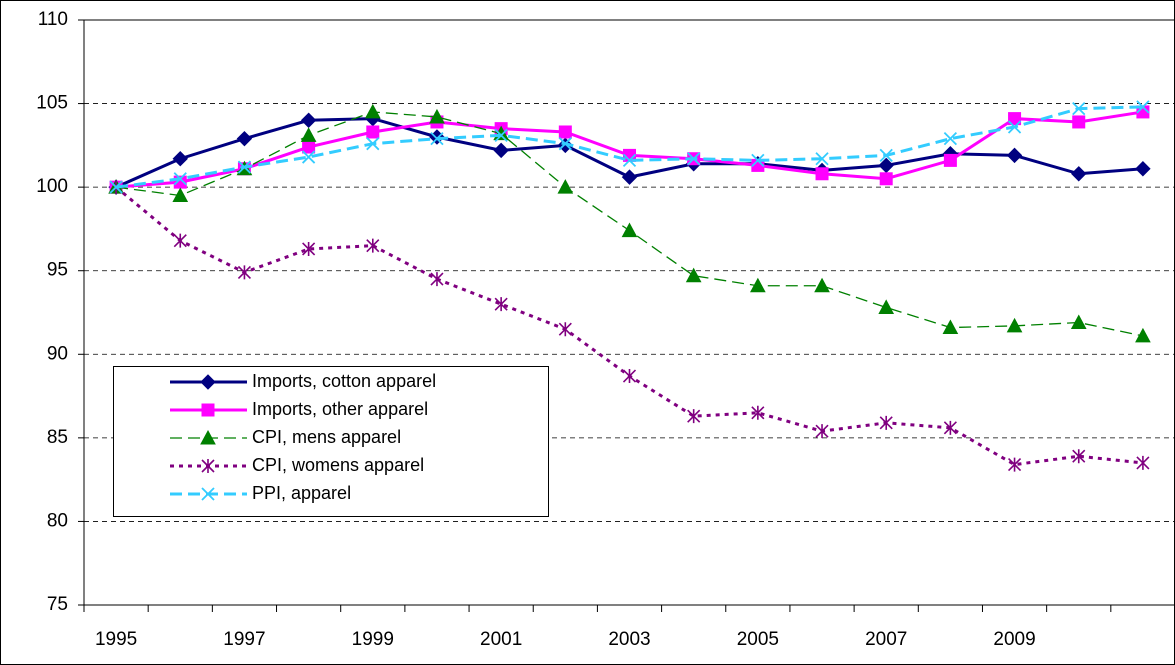 This screenshot has width=1175, height=665. Describe the element at coordinates (338, 465) in the screenshot. I see `legend-label: CPI, womens apparel` at that location.